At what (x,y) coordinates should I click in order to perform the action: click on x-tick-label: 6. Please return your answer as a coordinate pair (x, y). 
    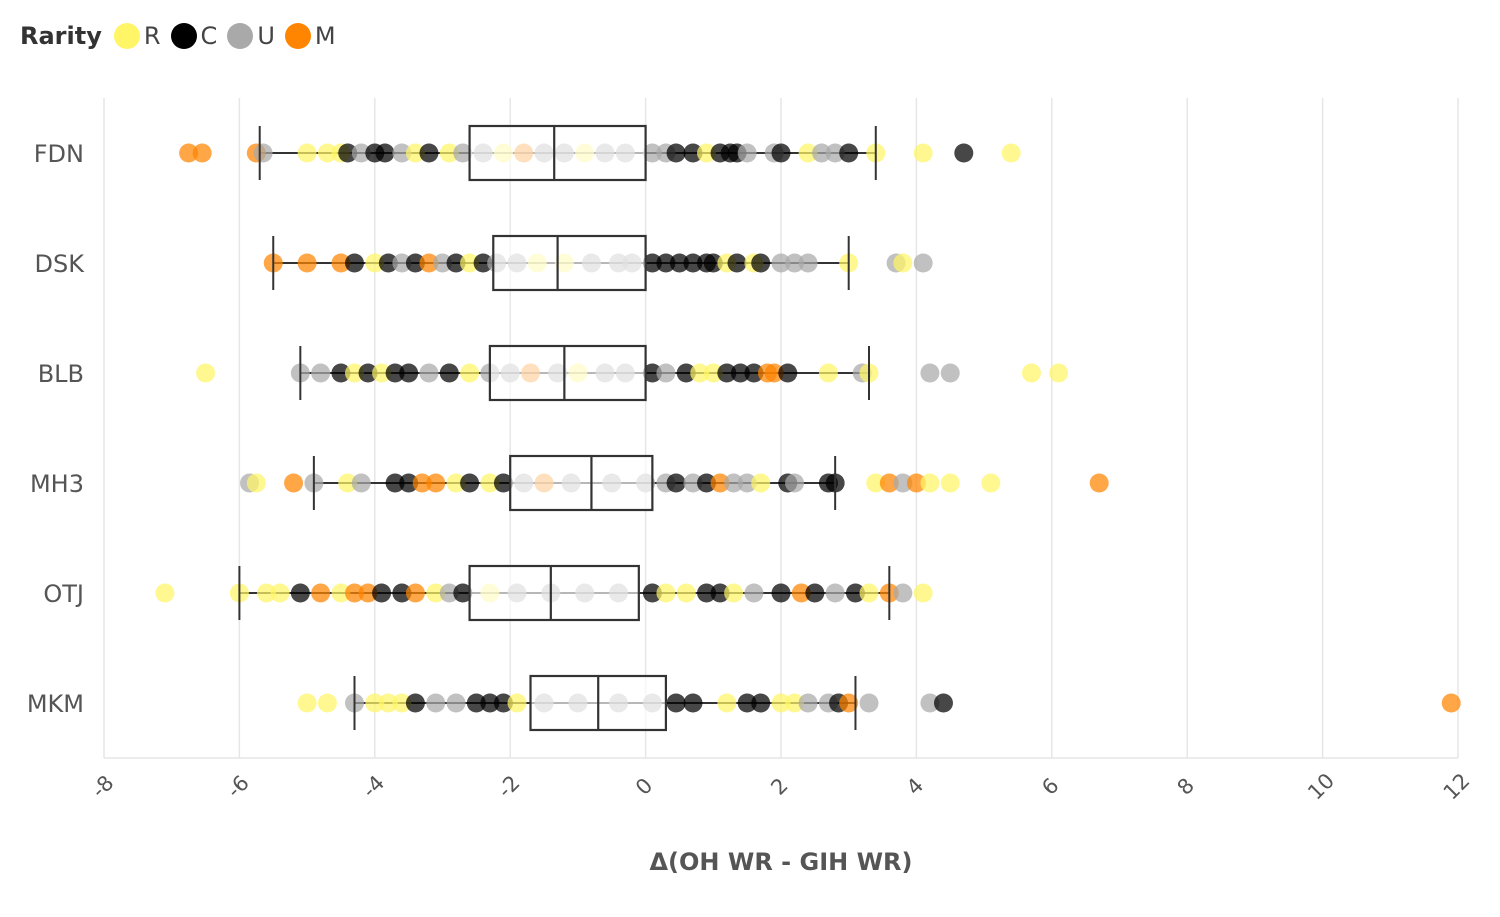
    Looking at the image, I should click on (1050, 786).